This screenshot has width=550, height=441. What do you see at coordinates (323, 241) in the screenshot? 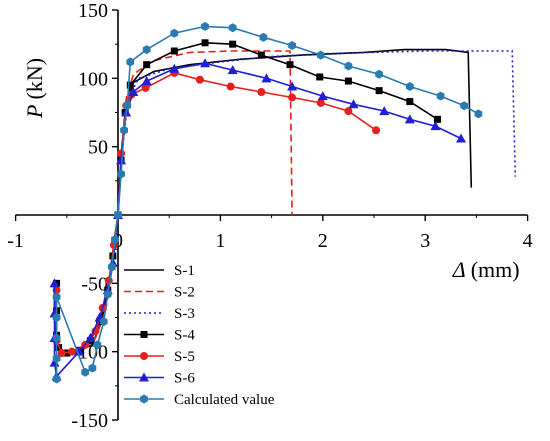
I see `x-tick-label: 2` at bounding box center [323, 241].